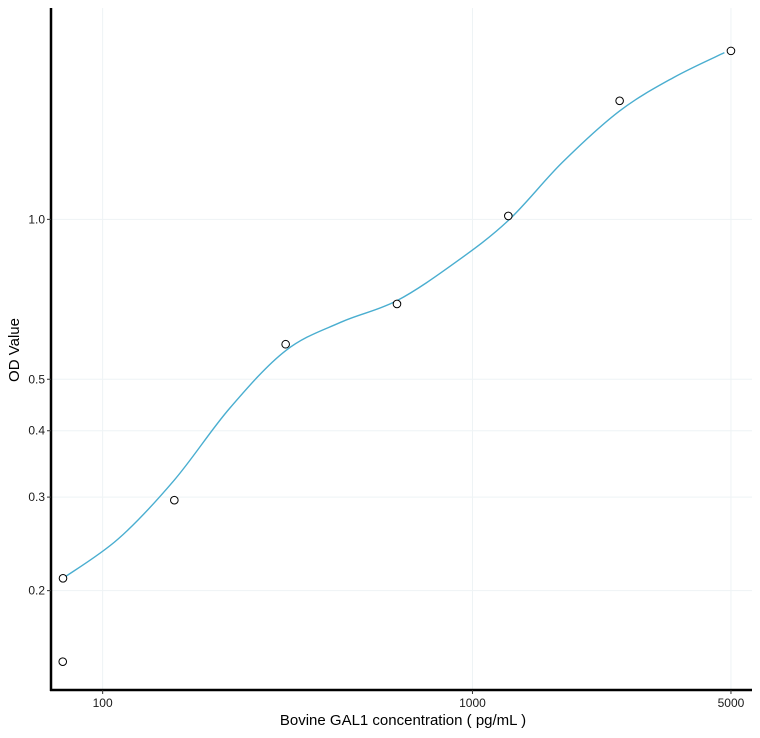 This screenshot has height=738, width=760. I want to click on y-tick-label: 0.3, so click(36, 497).